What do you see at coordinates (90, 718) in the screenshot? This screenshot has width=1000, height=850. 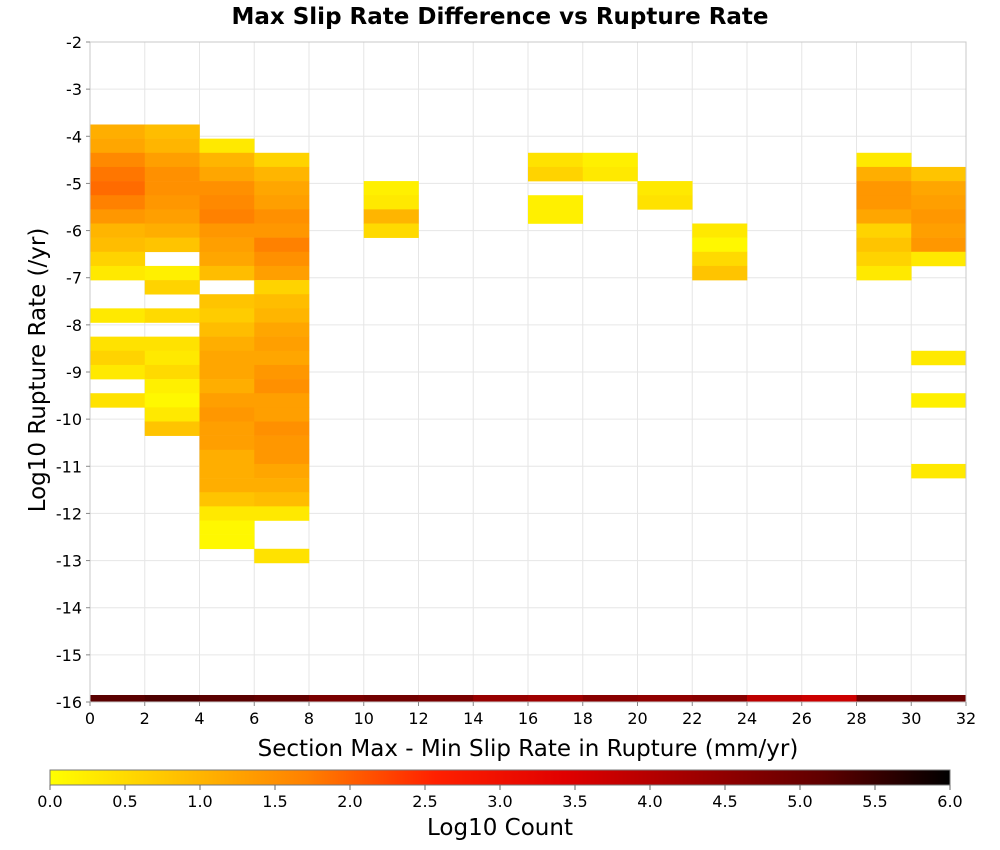 I see `x-tick-label: 0` at bounding box center [90, 718].